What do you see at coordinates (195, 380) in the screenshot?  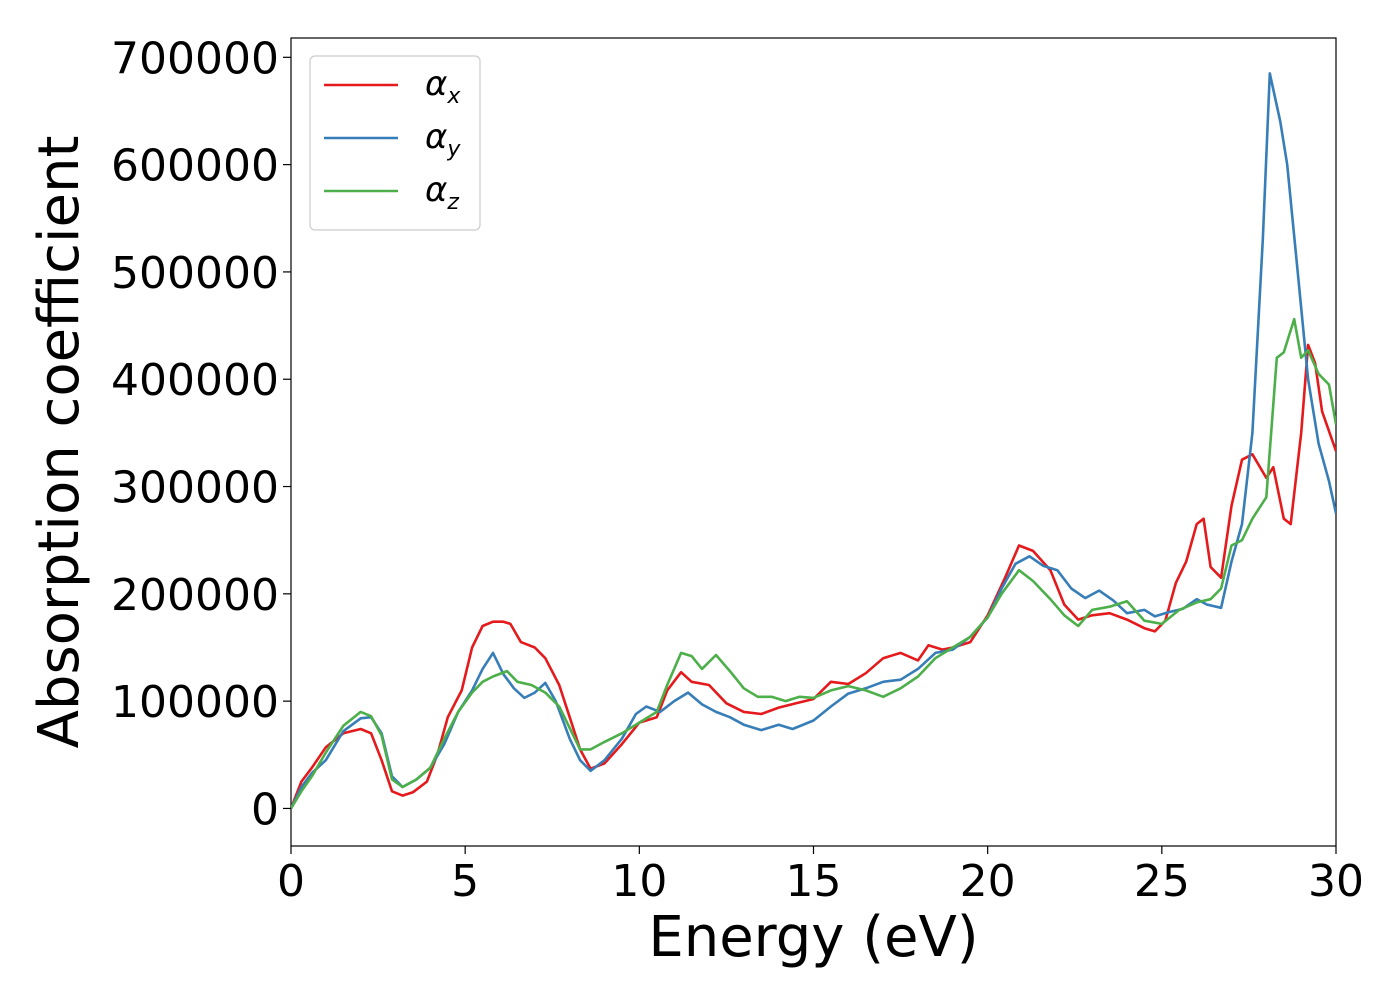 I see `y-tick-label: 400000` at bounding box center [195, 380].